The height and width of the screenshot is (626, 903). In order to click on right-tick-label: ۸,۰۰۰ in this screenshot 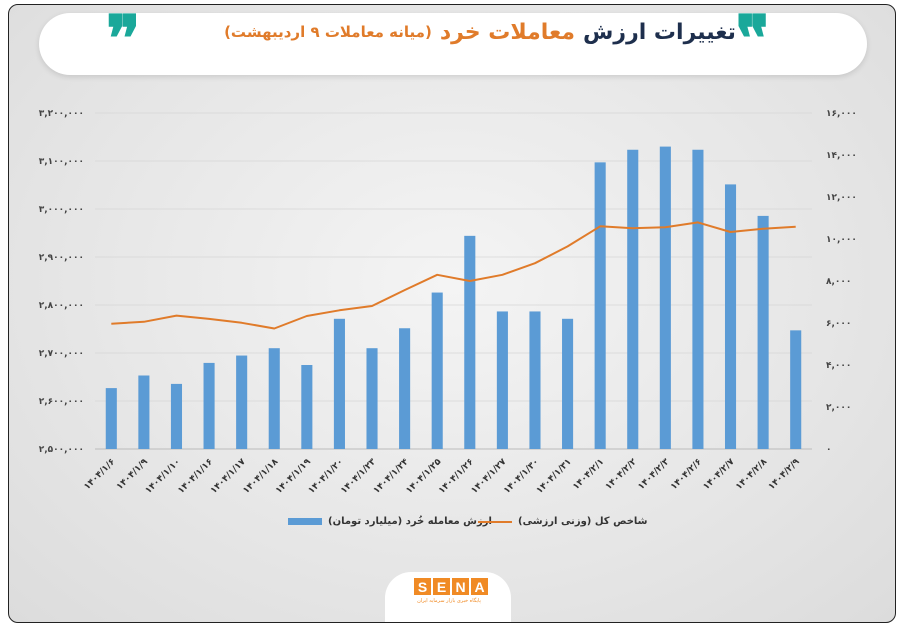, I will do `click(838, 282)`.